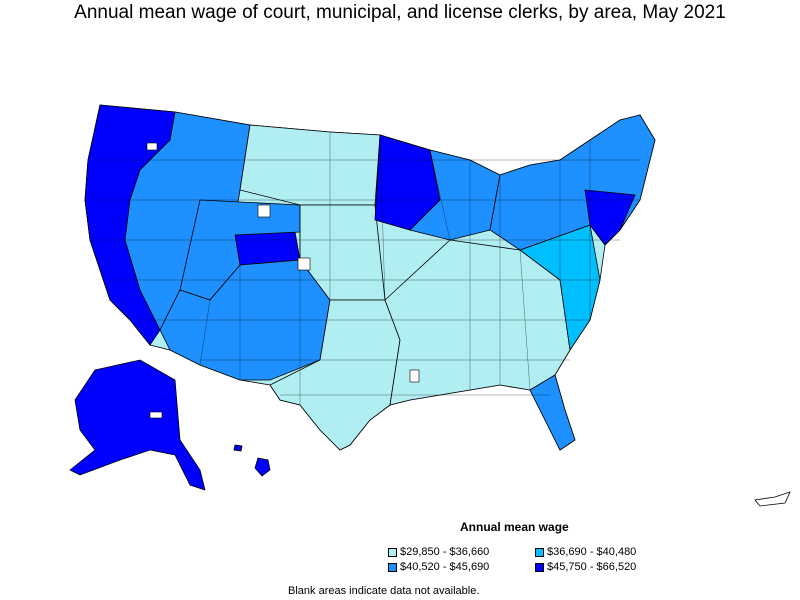 The image size is (800, 600). I want to click on legend-label-1: $29,850 - $36,660, so click(445, 552).